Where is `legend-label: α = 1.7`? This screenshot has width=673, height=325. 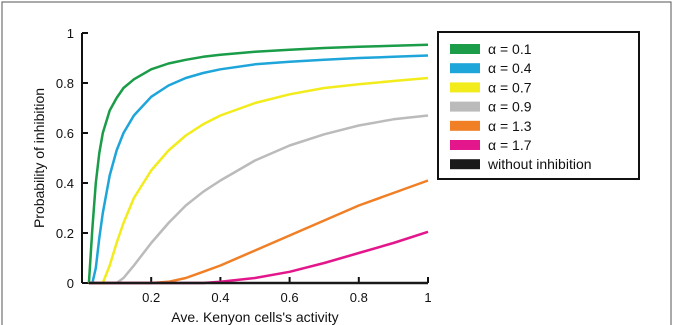
legend-label: α = 1.7 is located at coordinates (510, 145).